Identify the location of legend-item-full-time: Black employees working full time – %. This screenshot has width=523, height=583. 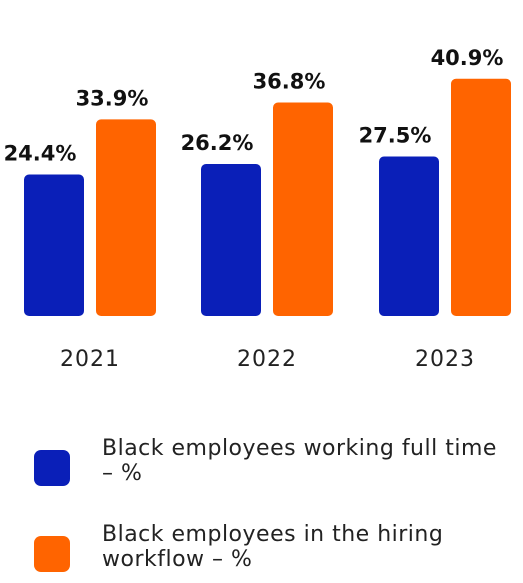
(268, 461).